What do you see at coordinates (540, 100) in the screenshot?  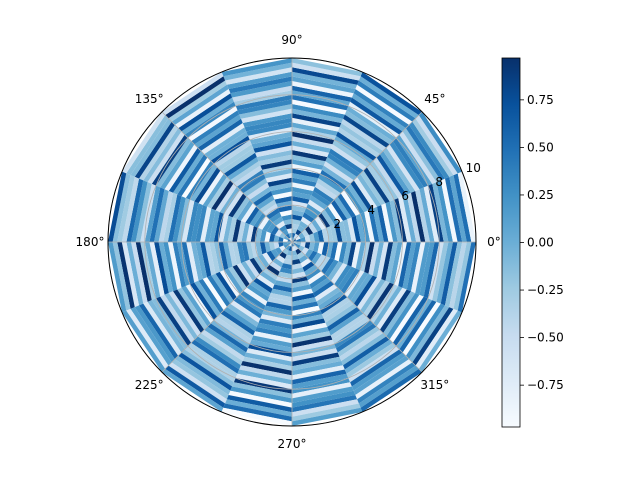 I see `colorbar-tick-label: 0.75` at bounding box center [540, 100].